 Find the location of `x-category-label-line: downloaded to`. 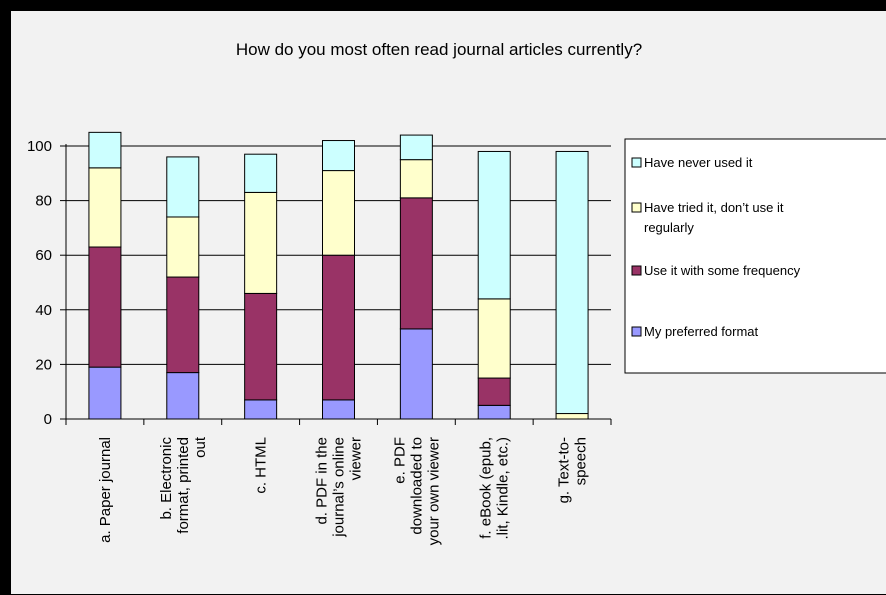

x-category-label-line: downloaded to is located at coordinates (416, 486).